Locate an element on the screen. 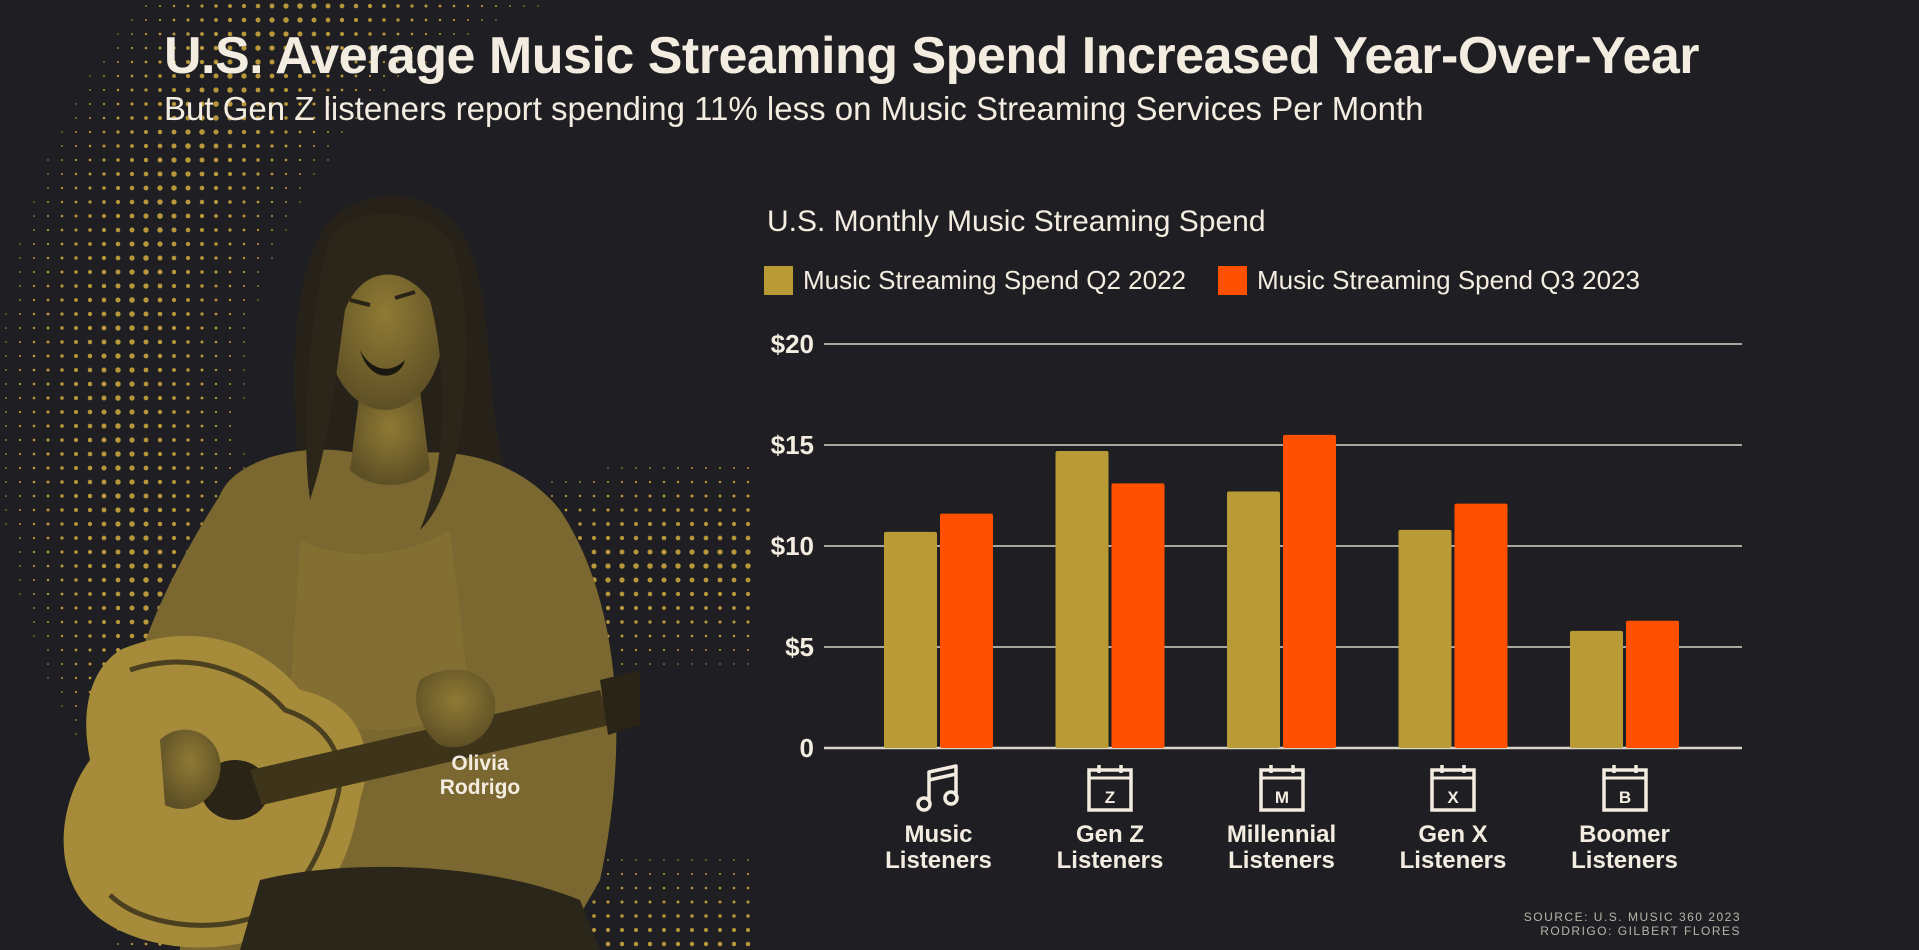 This screenshot has width=1919, height=950. music-note-icon is located at coordinates (937, 788).